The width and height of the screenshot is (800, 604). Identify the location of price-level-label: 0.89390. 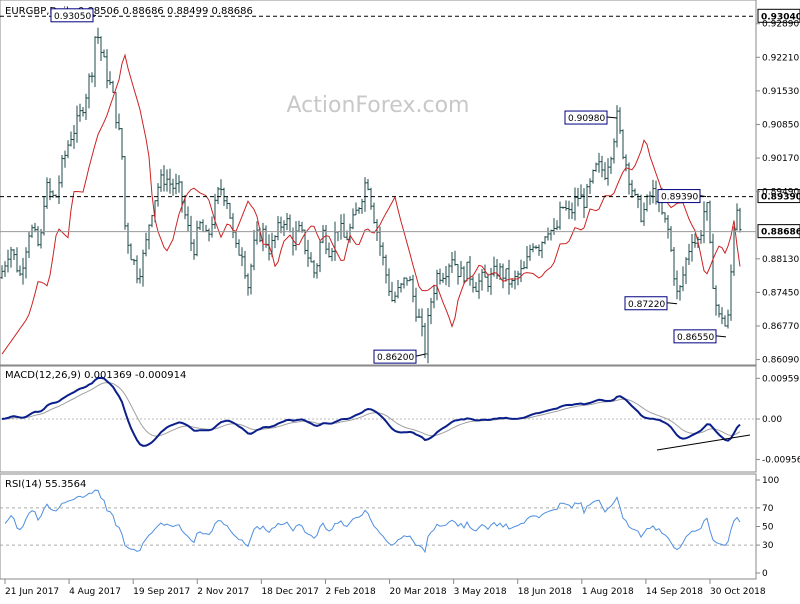
(780, 198).